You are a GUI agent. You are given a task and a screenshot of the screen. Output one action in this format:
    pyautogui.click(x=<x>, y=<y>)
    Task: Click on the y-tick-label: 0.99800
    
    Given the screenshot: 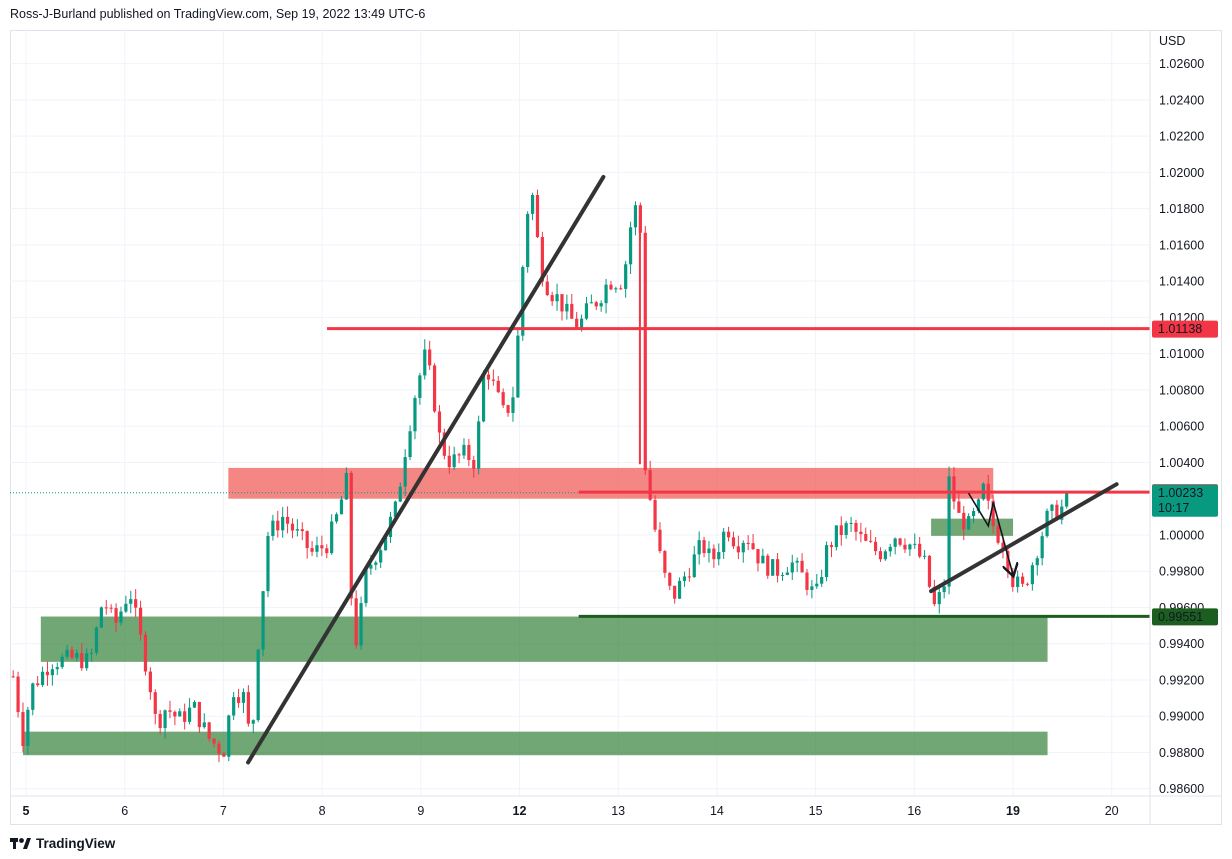 What is the action you would take?
    pyautogui.click(x=1181, y=572)
    